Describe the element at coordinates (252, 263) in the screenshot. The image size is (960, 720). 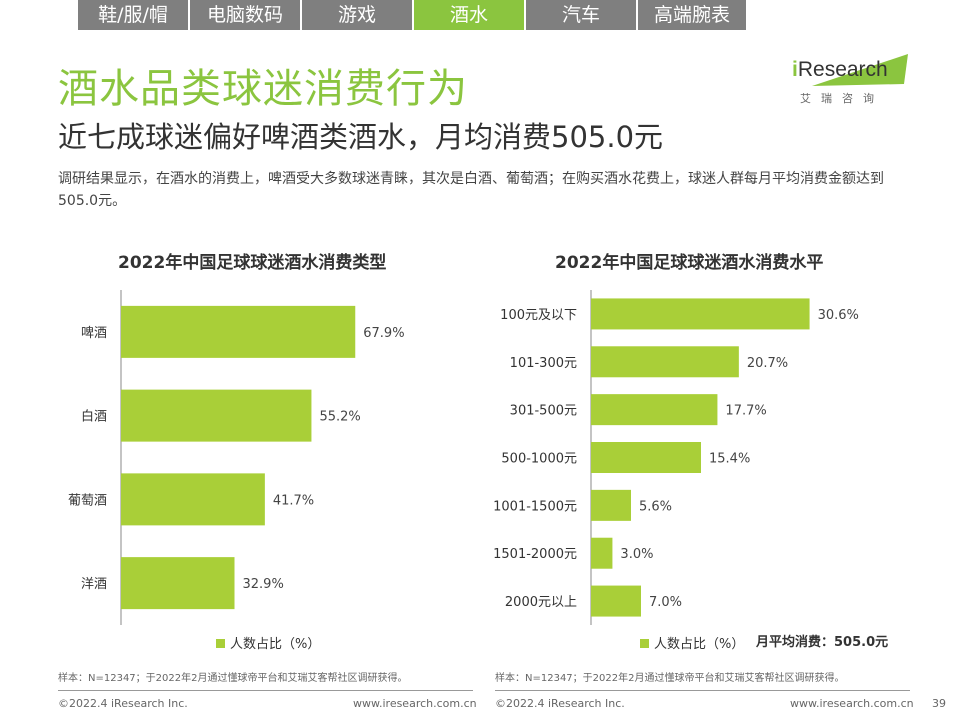
I see `left-chart-title: 2022年中国足球球迷酒水消费类型` at that location.